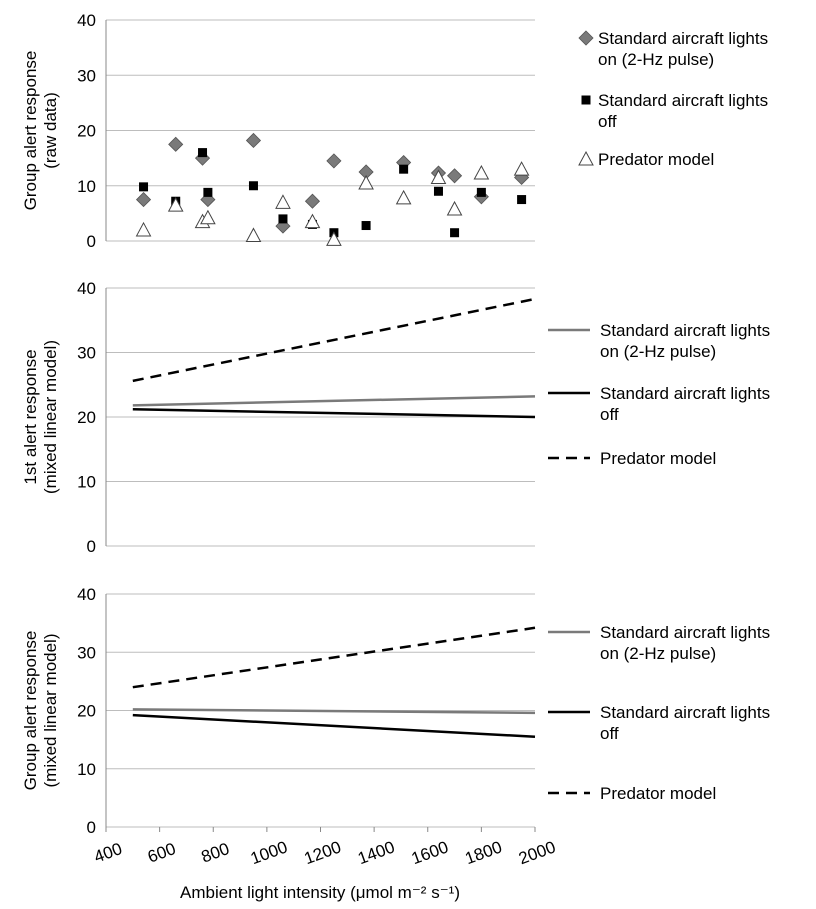  What do you see at coordinates (50, 130) in the screenshot?
I see `y-axis-title-line2: (raw data)` at bounding box center [50, 130].